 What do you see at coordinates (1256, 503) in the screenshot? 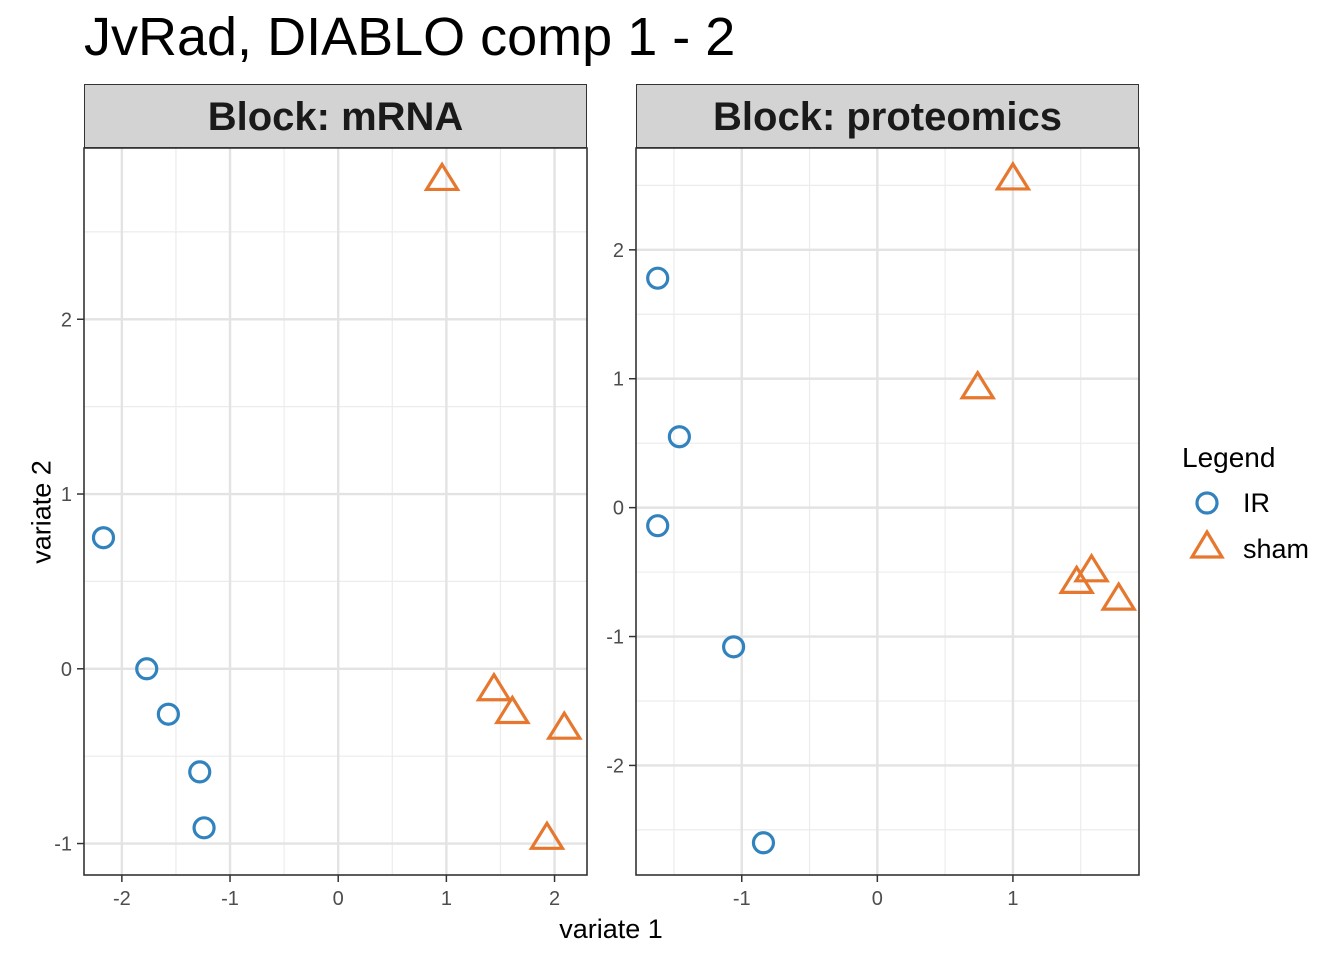
I see `legend-item-label: IR` at bounding box center [1256, 503].